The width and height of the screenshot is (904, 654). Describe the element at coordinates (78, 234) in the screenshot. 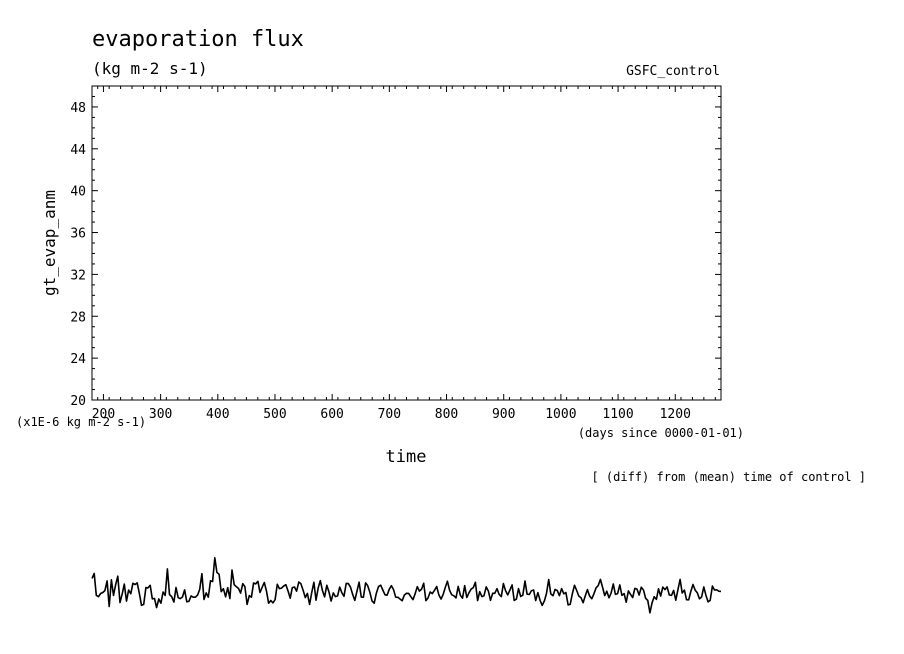

I see `y-tick-label: 36` at that location.